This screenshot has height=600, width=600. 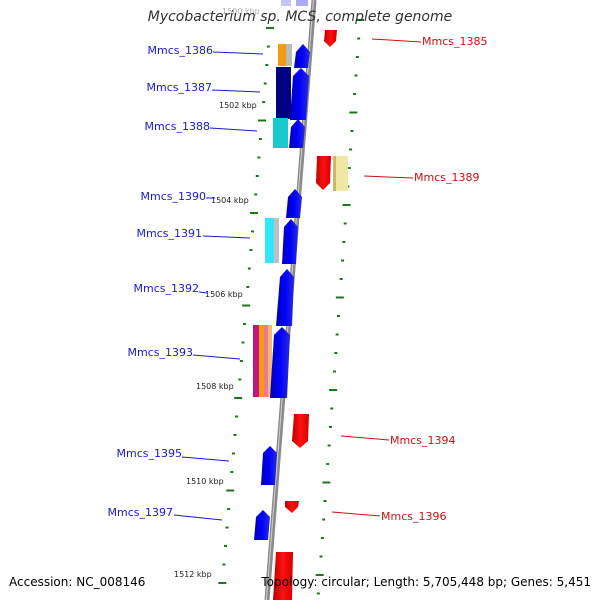 What do you see at coordinates (230, 200) in the screenshot?
I see `tick-label-1504: 1504 kbp` at bounding box center [230, 200].